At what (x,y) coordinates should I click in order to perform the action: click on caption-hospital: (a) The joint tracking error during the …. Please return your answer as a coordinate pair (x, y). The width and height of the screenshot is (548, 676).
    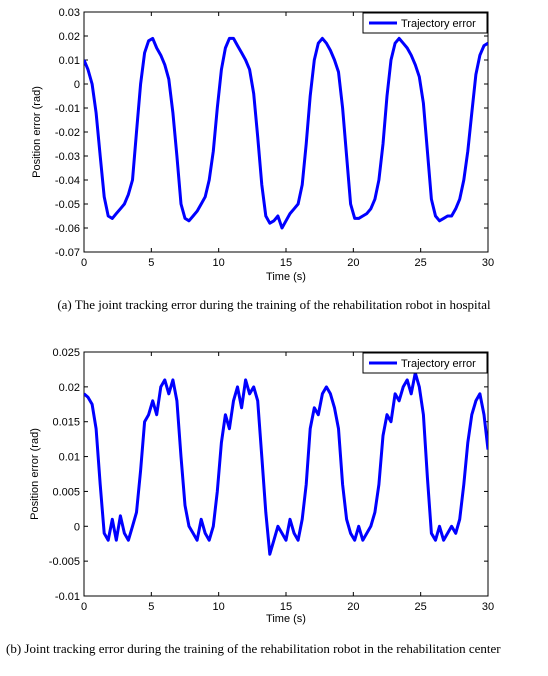
    Looking at the image, I should click on (274, 304).